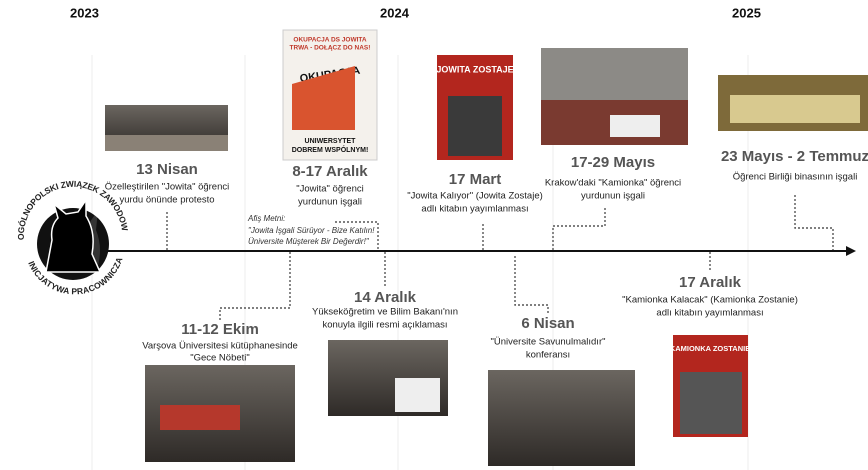 The image size is (868, 470). I want to click on event-desc: "Jowita Kalıyor" (Jowita Zostaje), so click(475, 196).